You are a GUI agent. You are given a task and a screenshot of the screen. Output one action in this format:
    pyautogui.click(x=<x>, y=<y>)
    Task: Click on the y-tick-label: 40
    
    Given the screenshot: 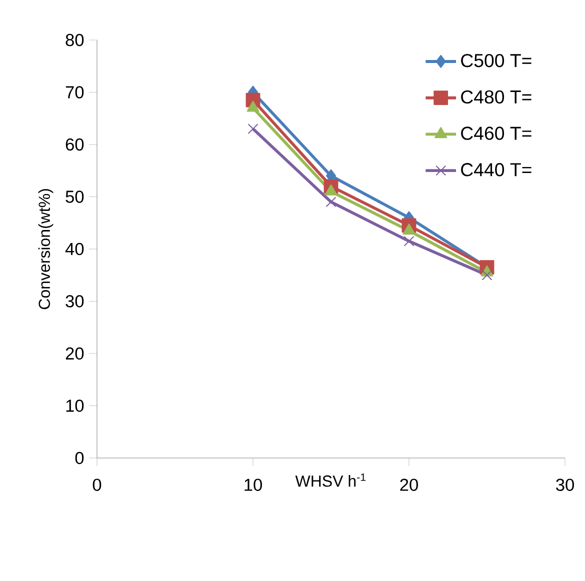 What is the action you would take?
    pyautogui.click(x=74, y=249)
    